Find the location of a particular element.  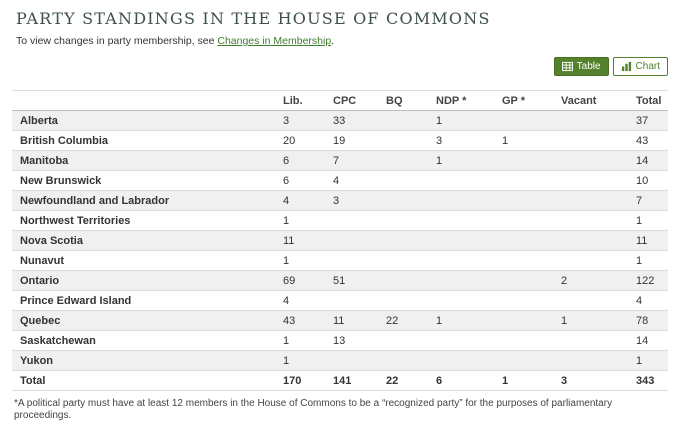

subtitle-text: To view changes in party membership, see is located at coordinates (117, 41).